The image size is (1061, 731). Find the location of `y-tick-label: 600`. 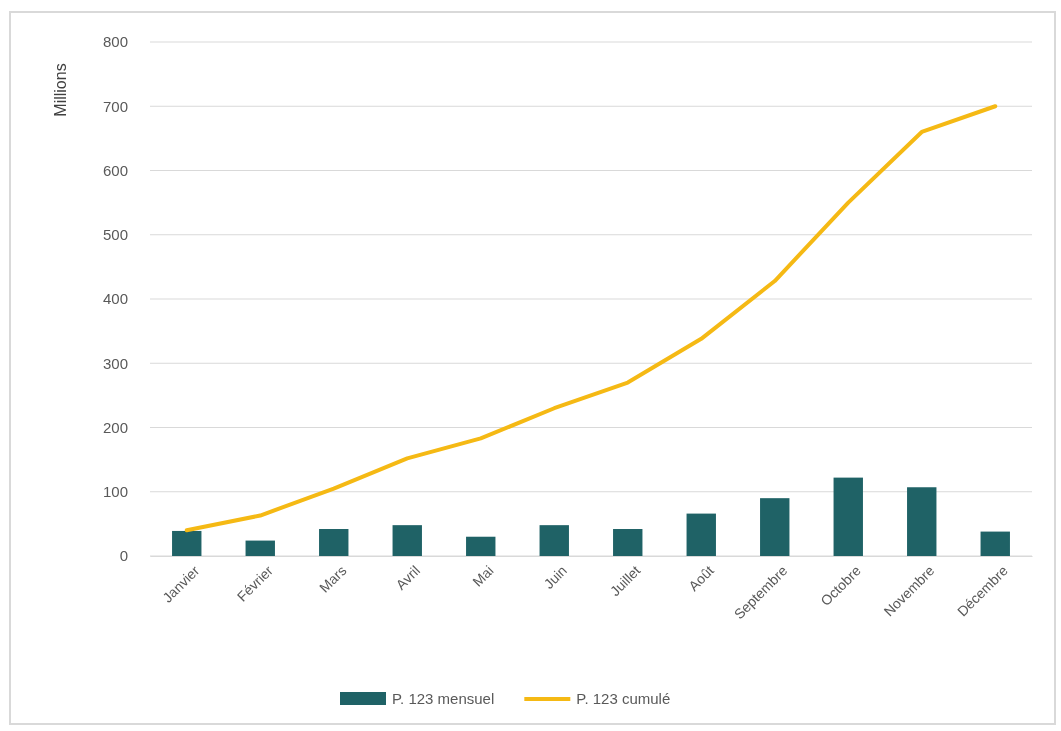

y-tick-label: 600 is located at coordinates (115, 170).